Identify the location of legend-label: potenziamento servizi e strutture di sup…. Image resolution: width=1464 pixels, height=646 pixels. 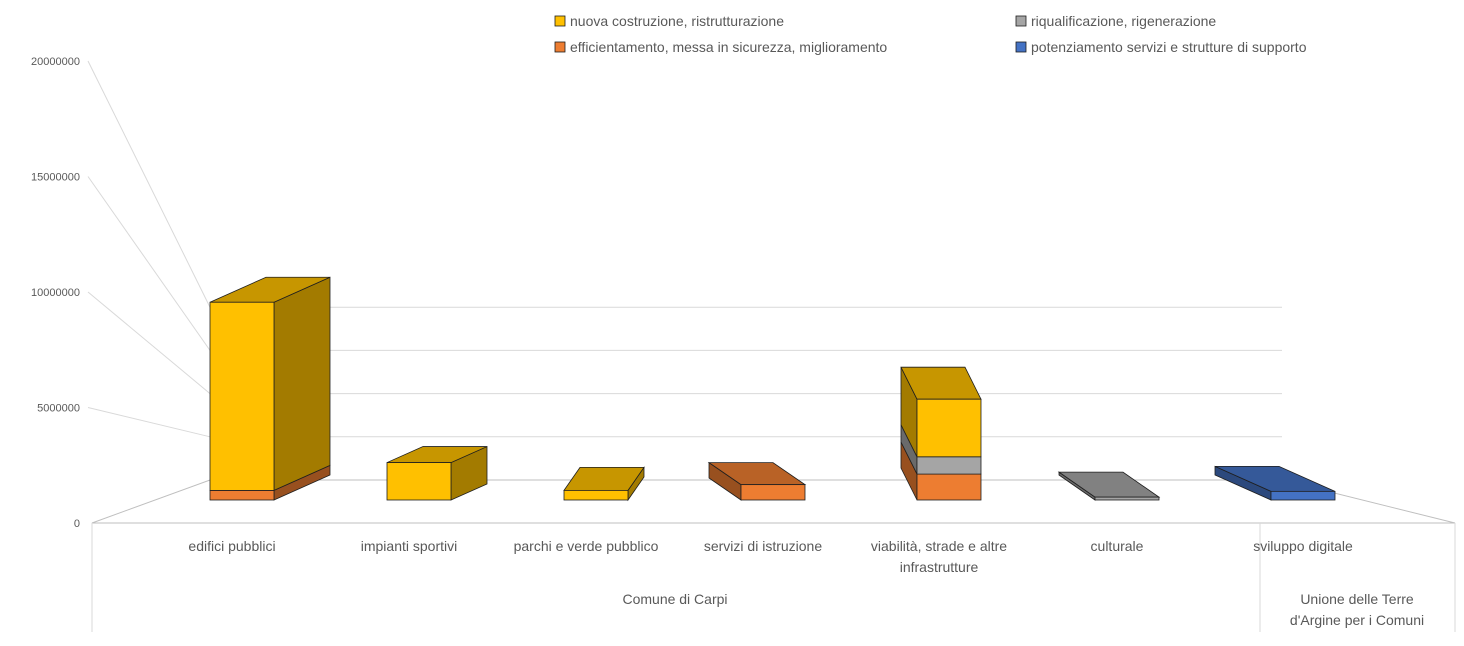
(1169, 47).